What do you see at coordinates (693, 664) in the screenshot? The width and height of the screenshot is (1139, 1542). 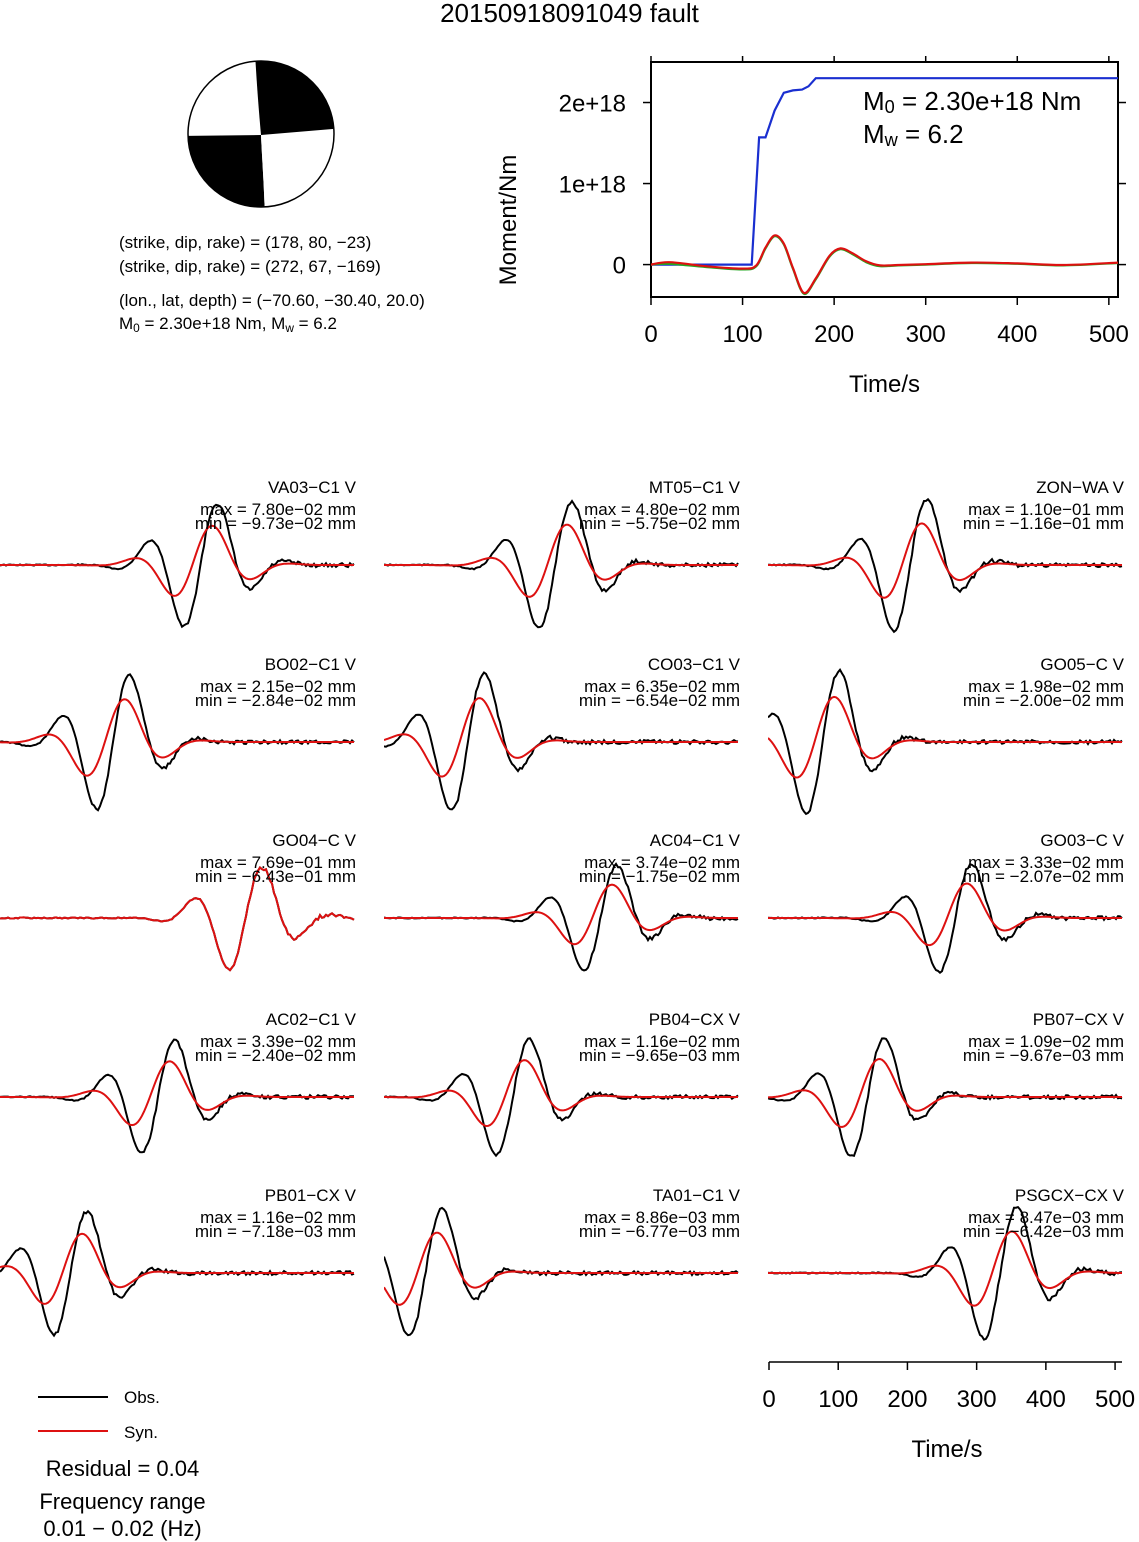 I see `station-name: CO03−C1 V` at bounding box center [693, 664].